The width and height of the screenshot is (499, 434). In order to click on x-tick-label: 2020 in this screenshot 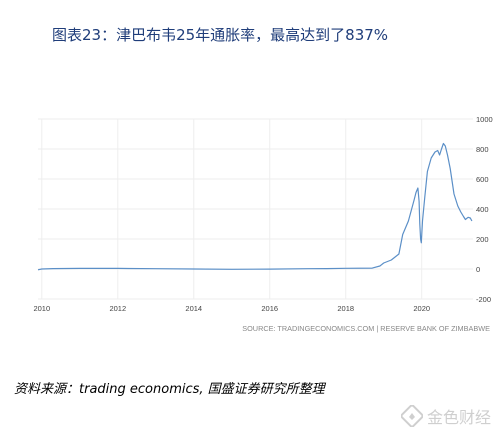, I will do `click(421, 308)`.